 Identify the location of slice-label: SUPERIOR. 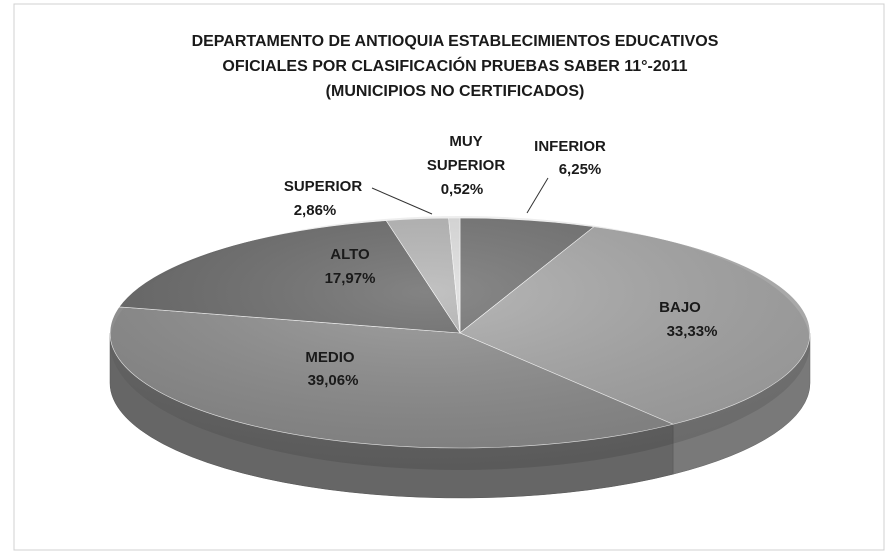
(323, 186).